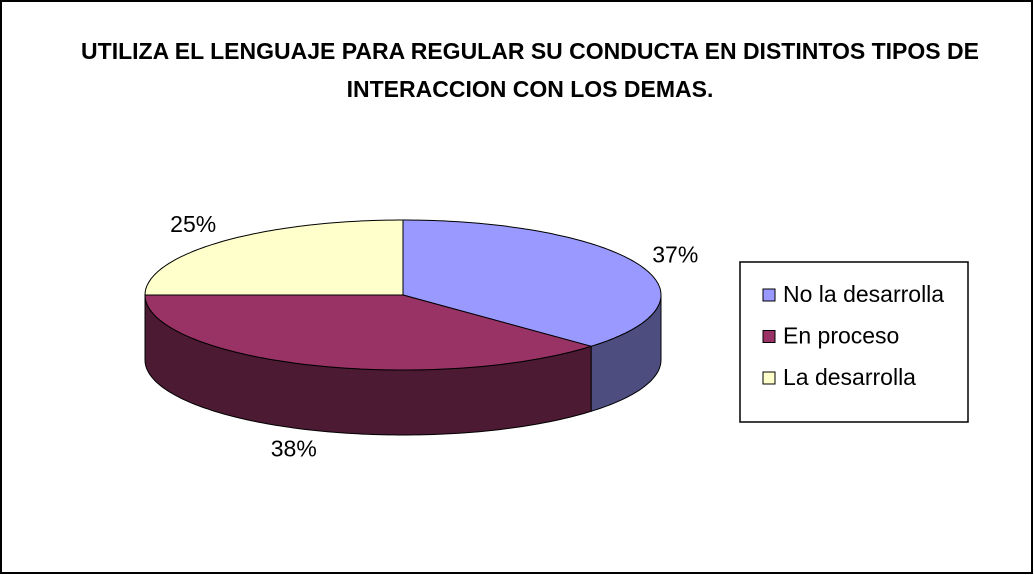  Describe the element at coordinates (849, 377) in the screenshot. I see `legend-label: La desarrolla` at that location.